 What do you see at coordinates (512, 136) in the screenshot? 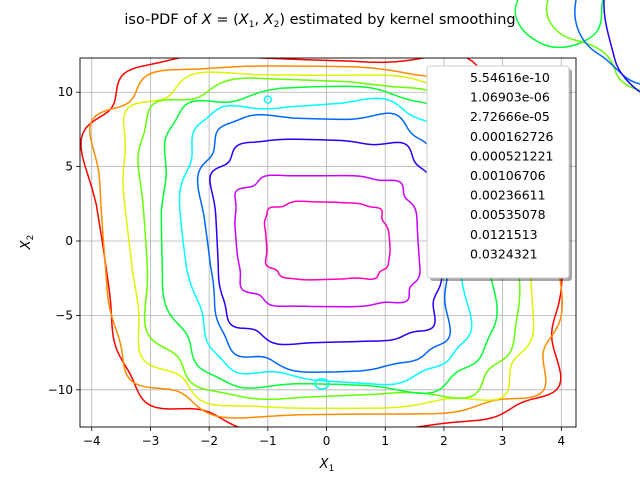
I see `legend-entry-label: 0.000162726` at bounding box center [512, 136].